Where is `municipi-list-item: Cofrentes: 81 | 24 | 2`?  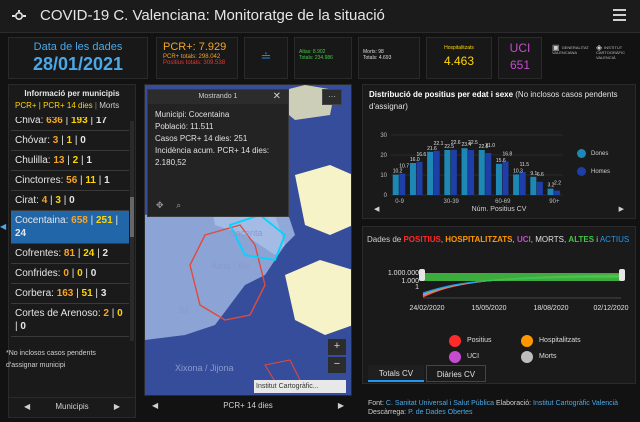 municipi-list-item: Cofrentes: 81 | 24 | 2 is located at coordinates (70, 254).